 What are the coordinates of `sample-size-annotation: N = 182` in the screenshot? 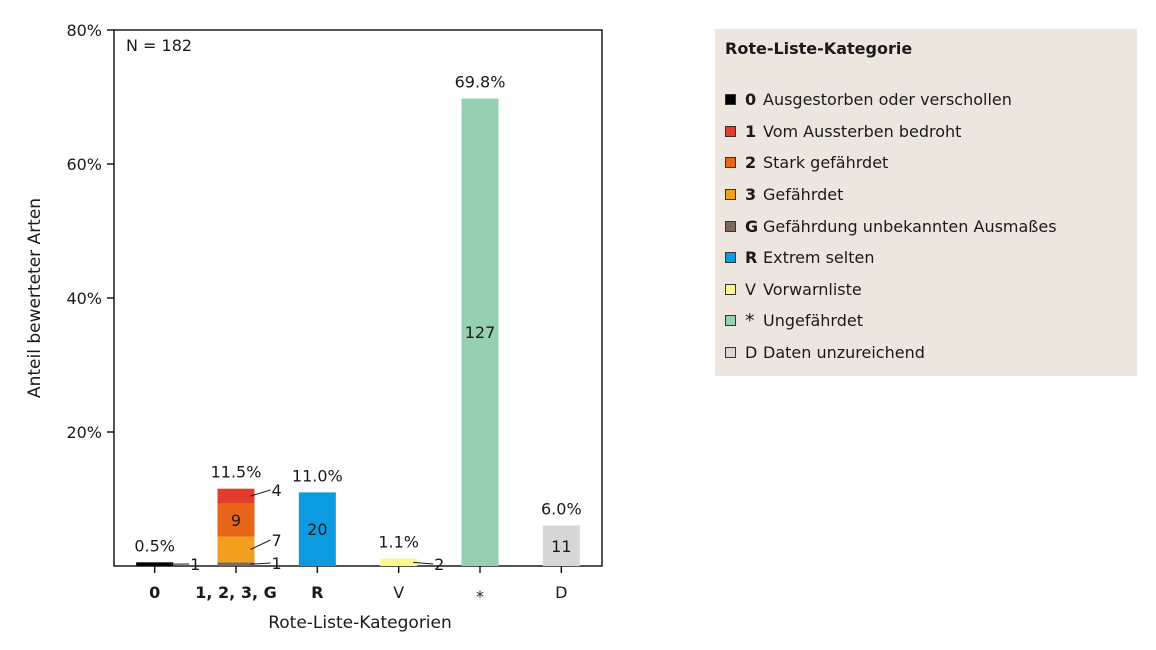 It's located at (159, 45).